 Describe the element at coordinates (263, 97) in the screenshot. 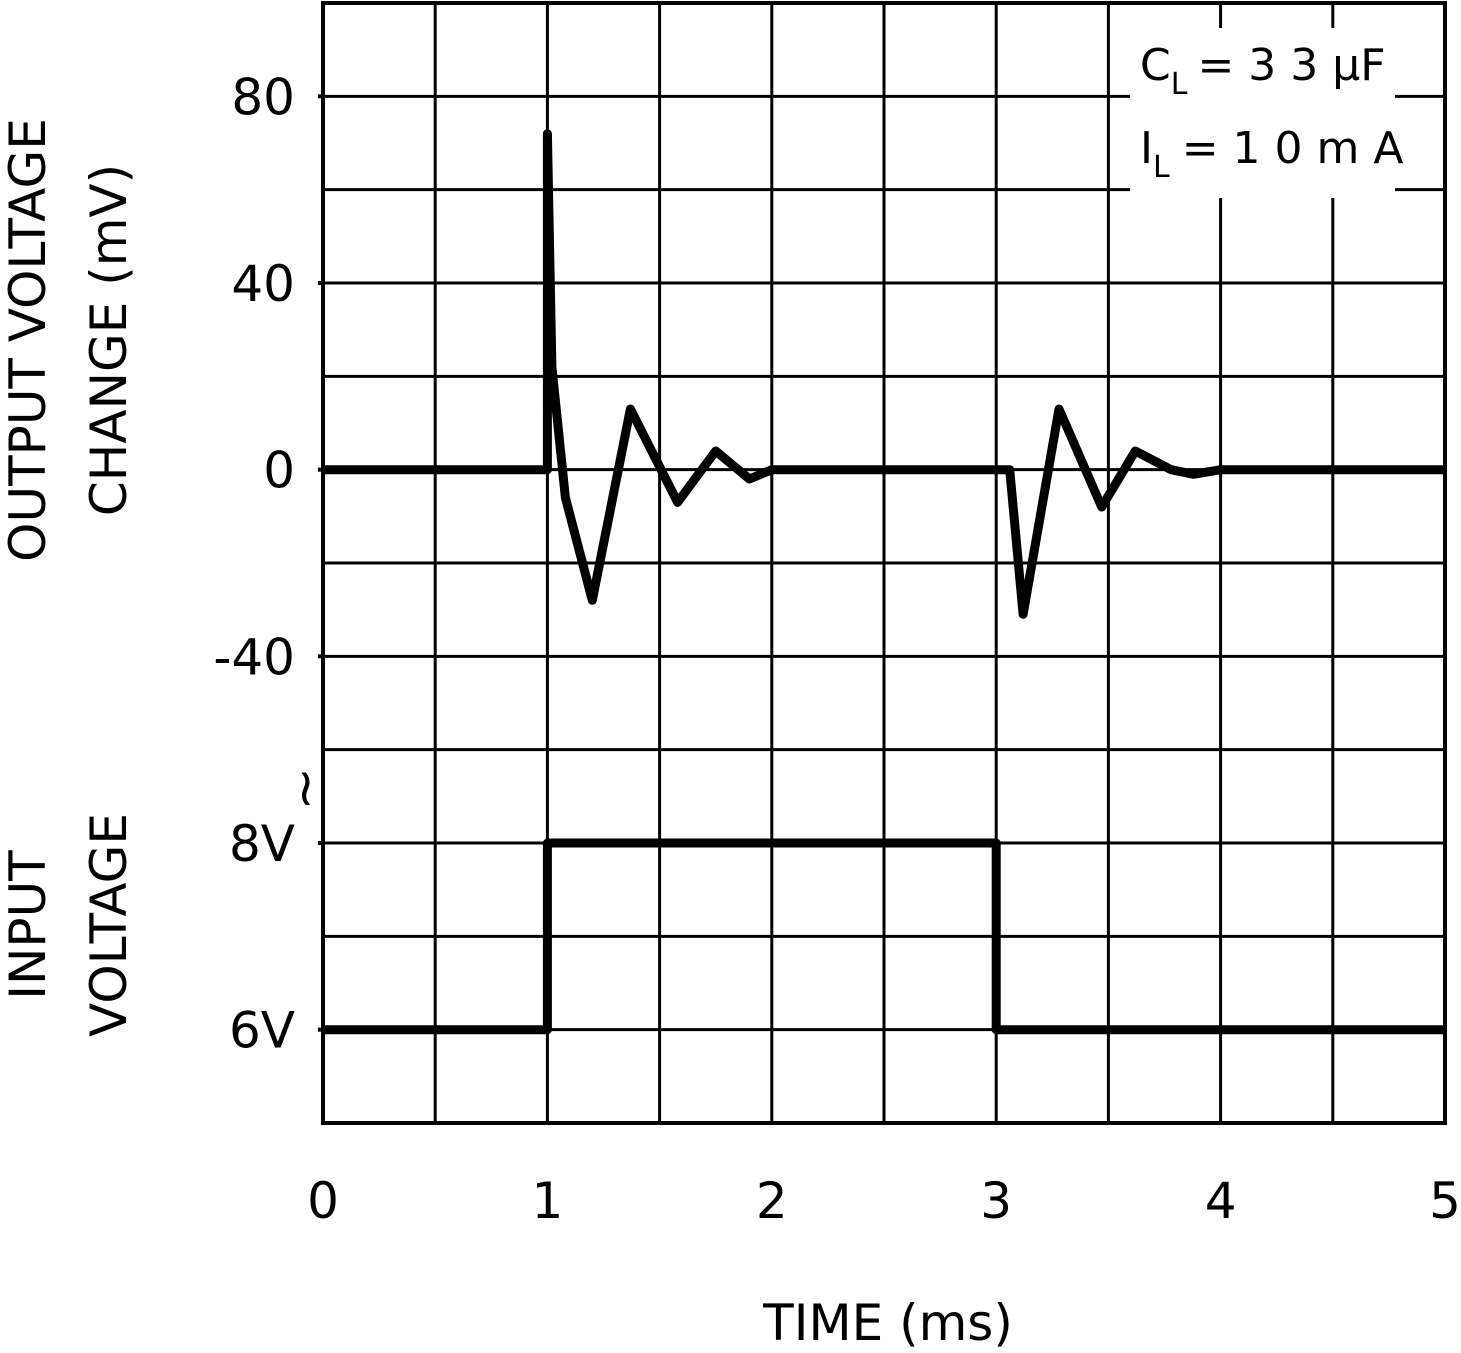

I see `y-tick-label-top: 80` at that location.